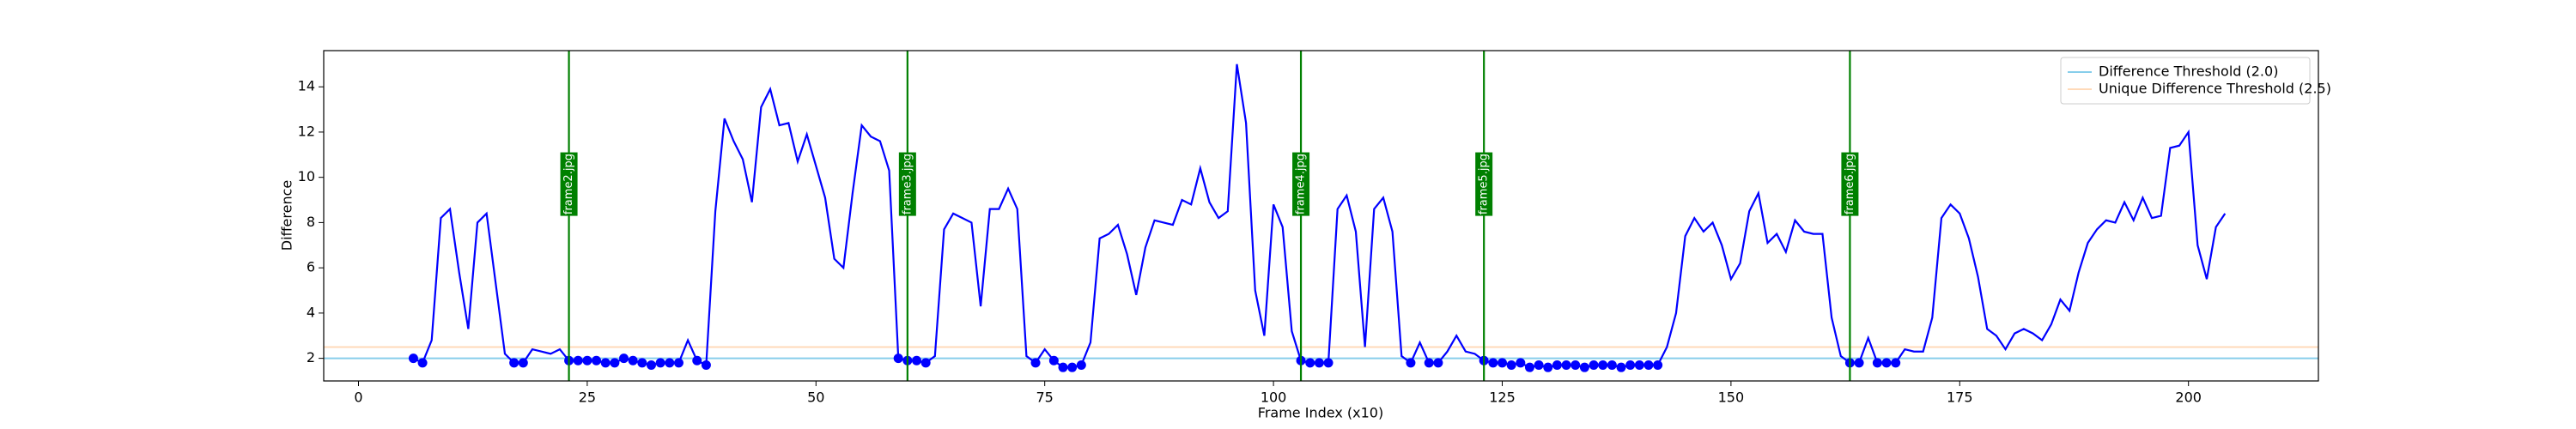 The image size is (2576, 429). Describe the element at coordinates (1960, 398) in the screenshot. I see `x-tick-label: 175` at that location.